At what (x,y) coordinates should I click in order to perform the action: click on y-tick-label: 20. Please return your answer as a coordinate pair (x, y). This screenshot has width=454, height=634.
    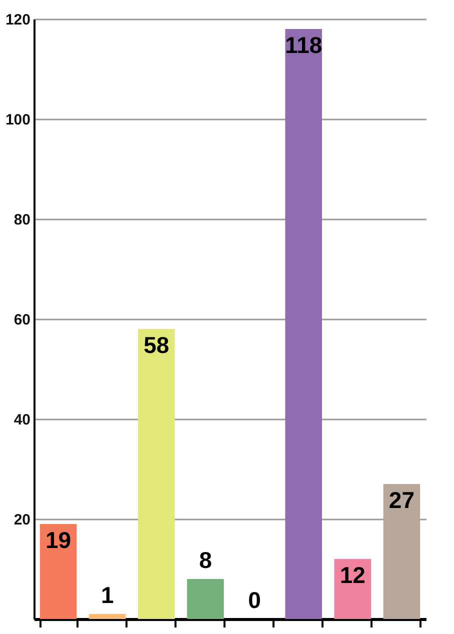
    Looking at the image, I should click on (22, 520).